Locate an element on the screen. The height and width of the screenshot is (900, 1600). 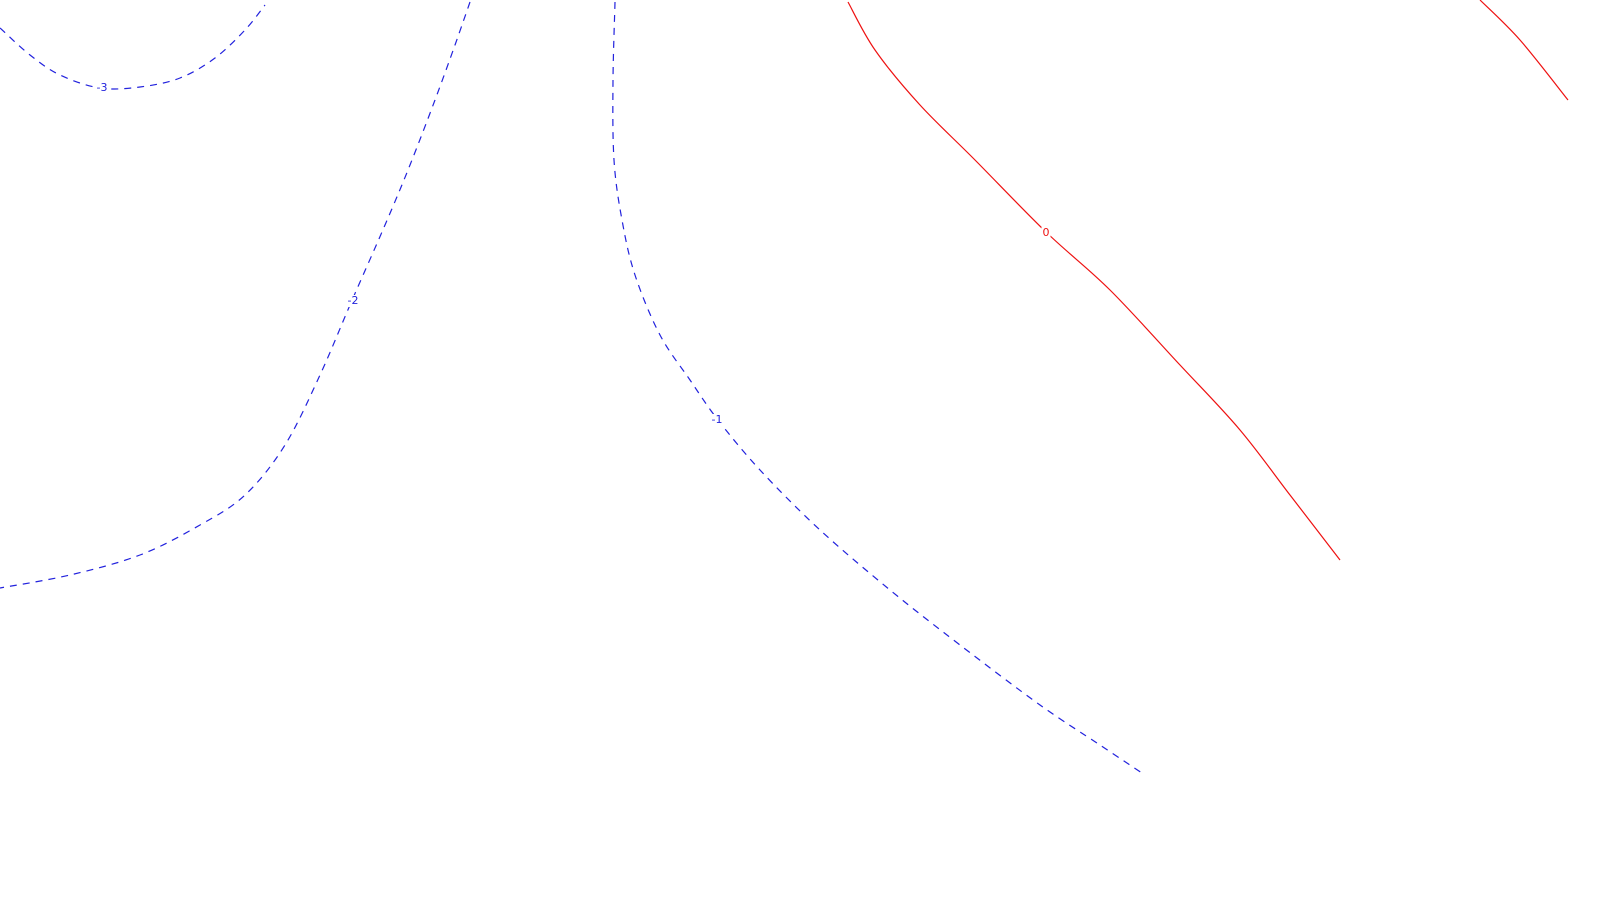
contour-label-3: 0 is located at coordinates (1046, 232).